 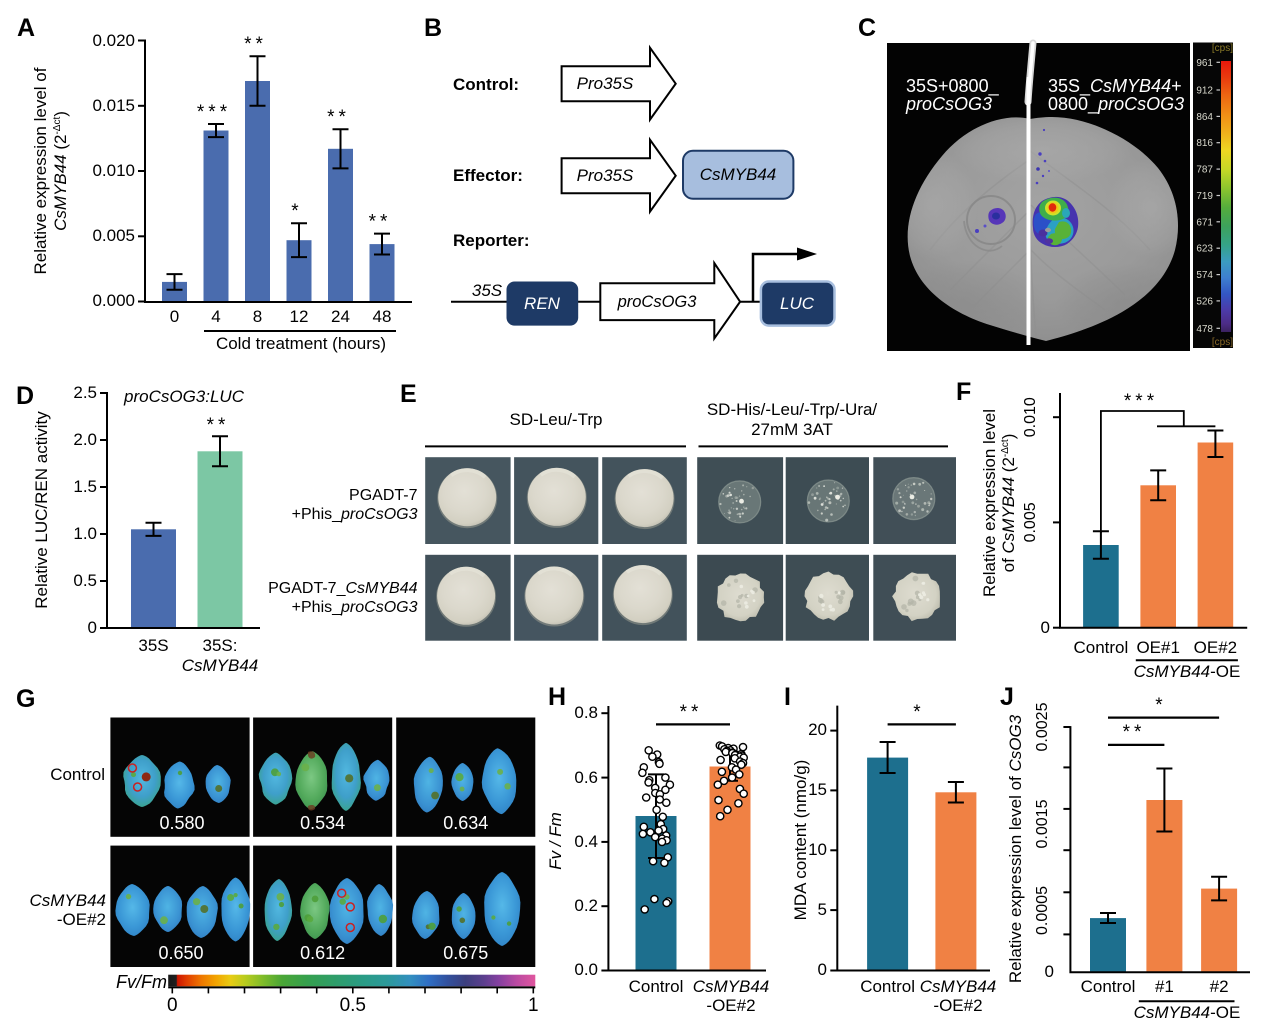 I want to click on svg-text: 0.0025, so click(x=1042, y=726).